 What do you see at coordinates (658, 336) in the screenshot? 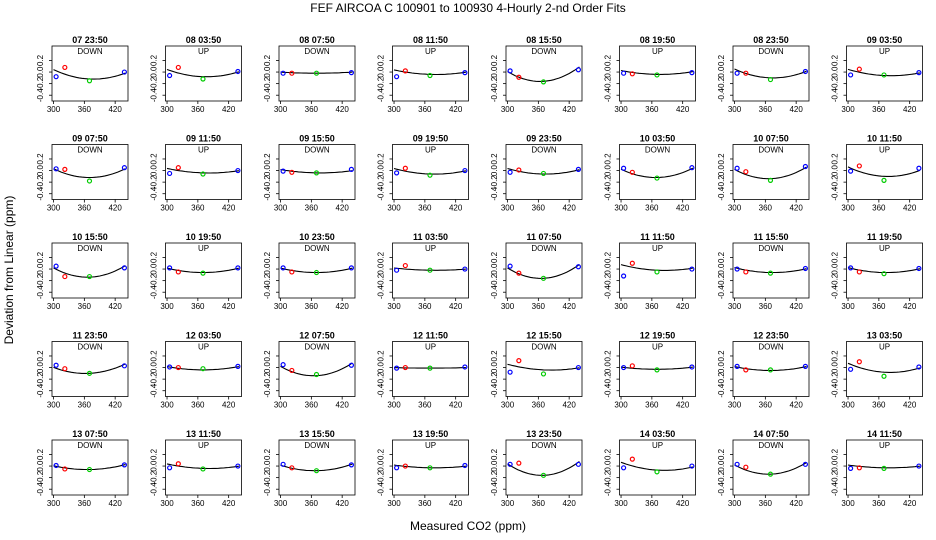
I see `panel-title: 12 19:50` at bounding box center [658, 336].